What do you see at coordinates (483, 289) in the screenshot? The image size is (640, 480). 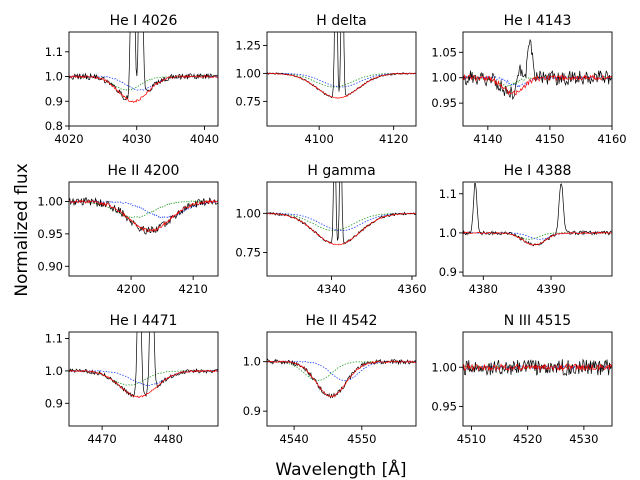 I see `x-tick-label: 4380` at bounding box center [483, 289].